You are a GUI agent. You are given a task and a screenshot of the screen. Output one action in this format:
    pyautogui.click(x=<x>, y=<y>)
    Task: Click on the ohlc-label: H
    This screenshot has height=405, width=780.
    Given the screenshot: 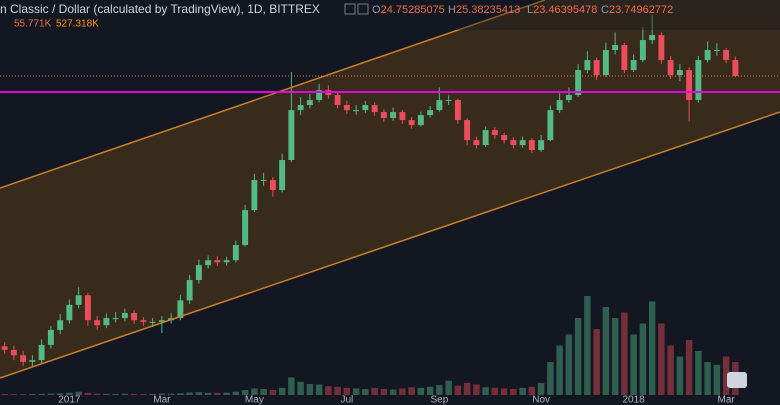 What is the action you would take?
    pyautogui.click(x=452, y=10)
    